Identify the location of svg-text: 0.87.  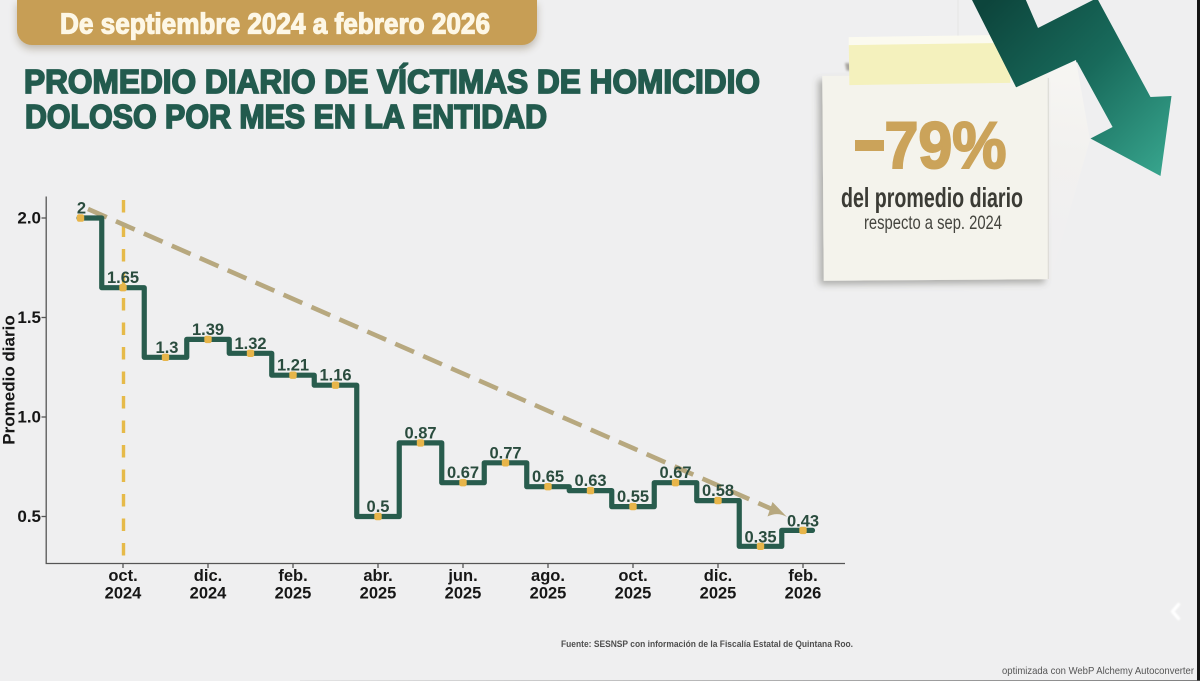
(420, 433).